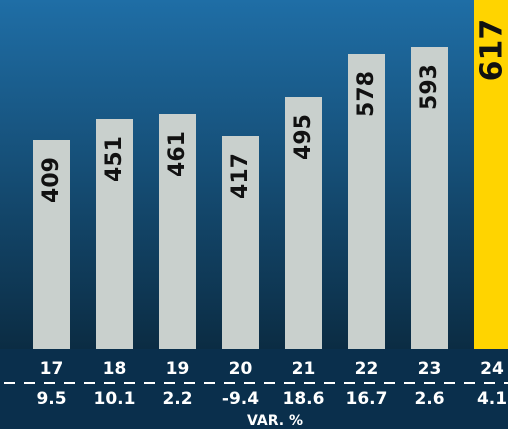 The height and width of the screenshot is (429, 508). Describe the element at coordinates (114, 159) in the screenshot. I see `bar-value-label: 451` at that location.